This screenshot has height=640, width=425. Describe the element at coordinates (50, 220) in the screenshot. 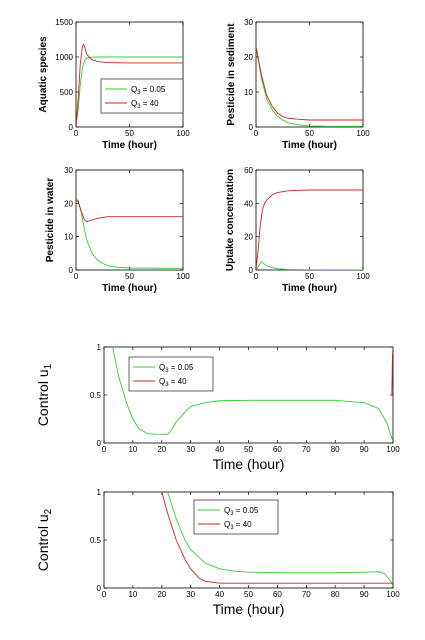

I see `y-axis-label: Pesticide in water` at that location.